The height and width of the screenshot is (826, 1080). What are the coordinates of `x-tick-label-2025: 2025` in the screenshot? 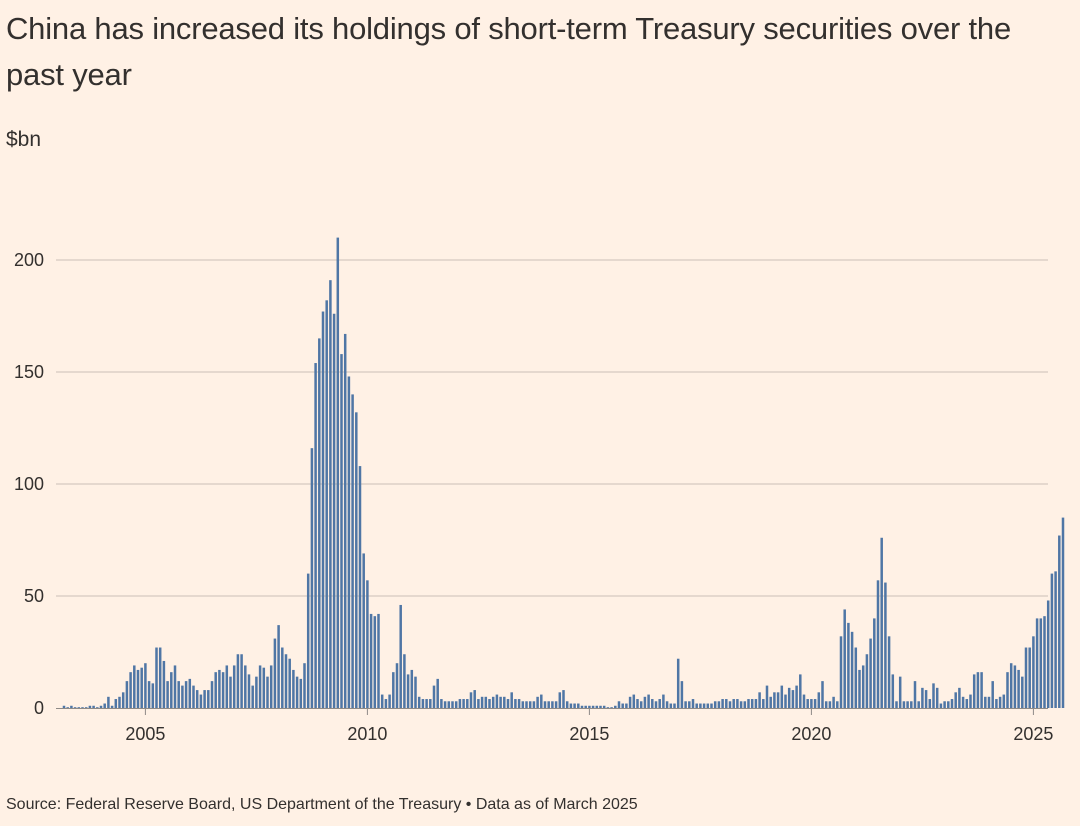 It's located at (1033, 734).